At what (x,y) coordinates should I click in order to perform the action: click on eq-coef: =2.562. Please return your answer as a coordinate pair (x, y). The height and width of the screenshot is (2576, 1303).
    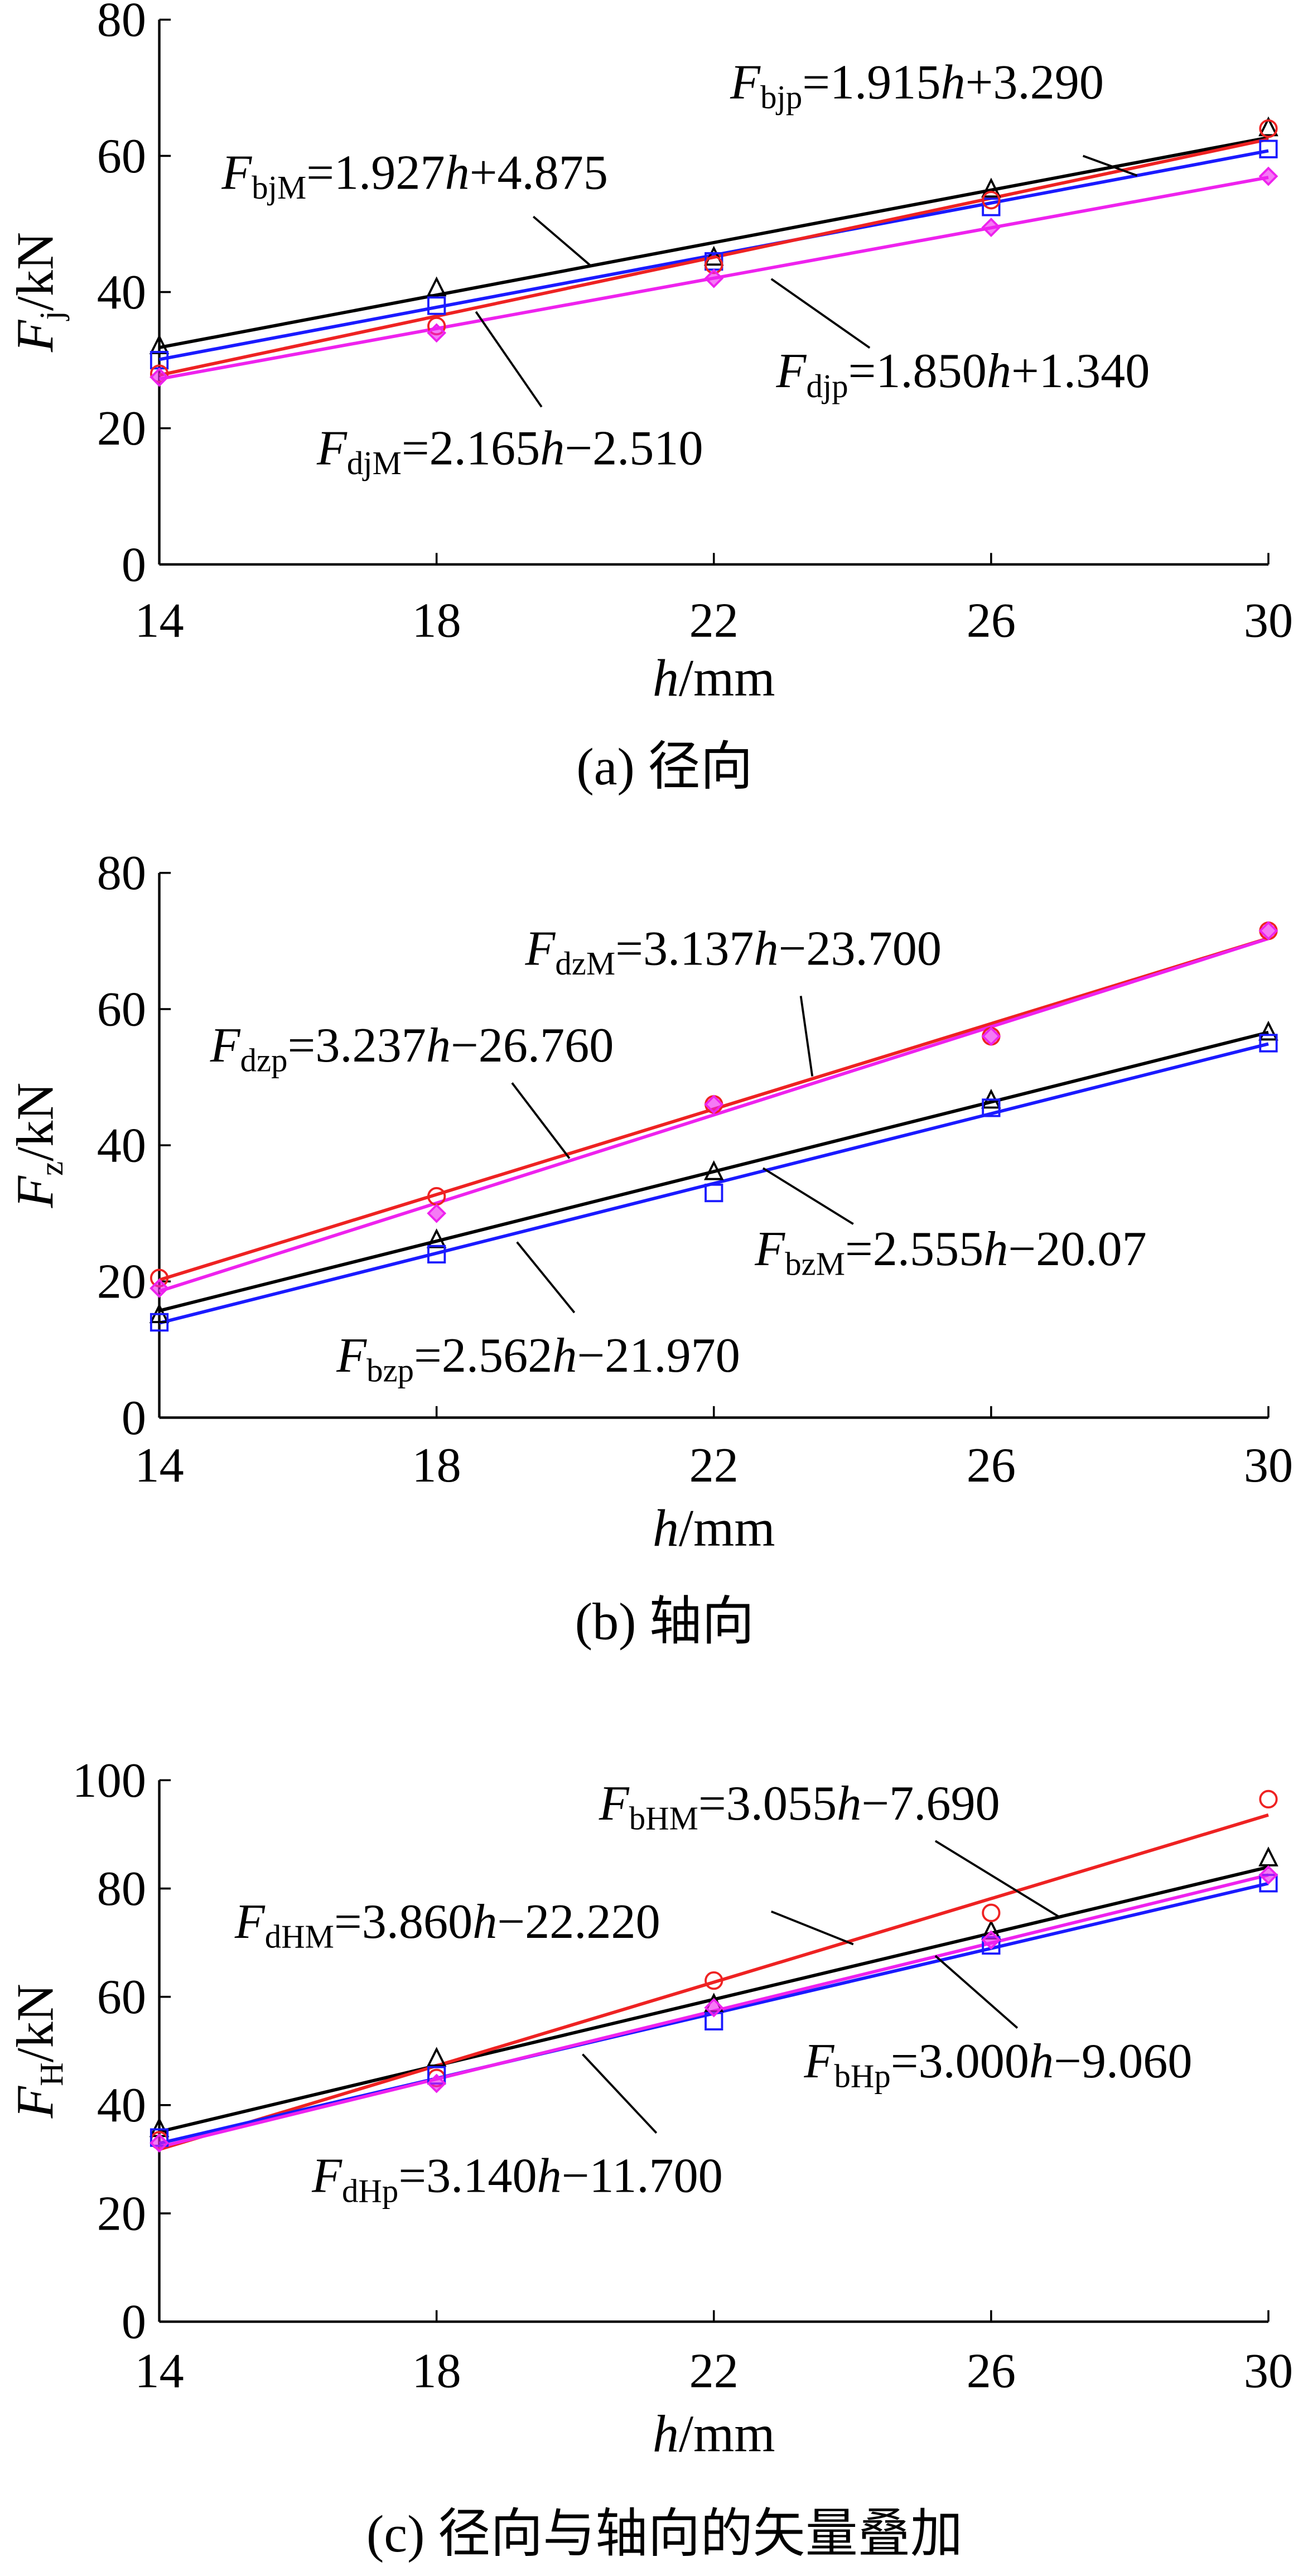
    Looking at the image, I should click on (483, 1355).